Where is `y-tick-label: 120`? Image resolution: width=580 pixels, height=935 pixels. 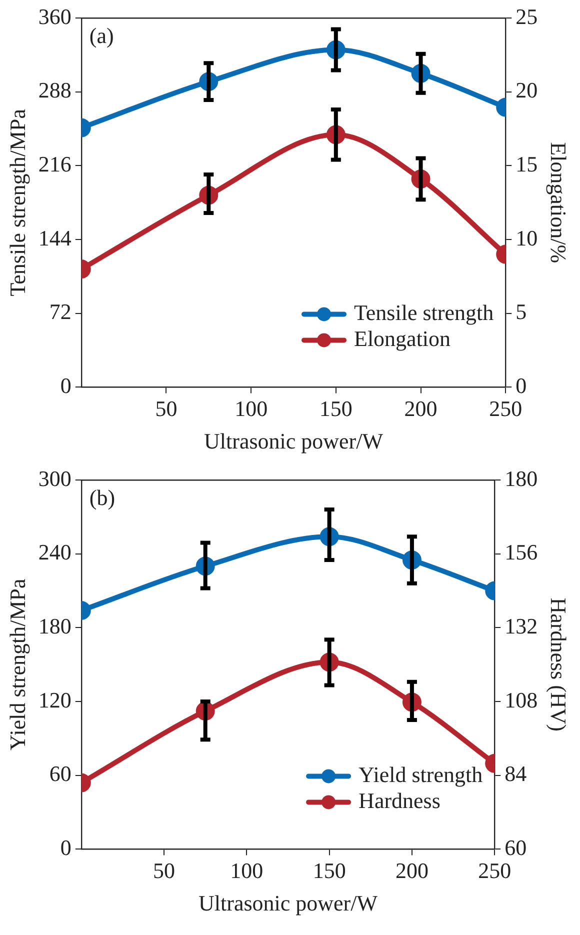 y-tick-label: 120 is located at coordinates (55, 699).